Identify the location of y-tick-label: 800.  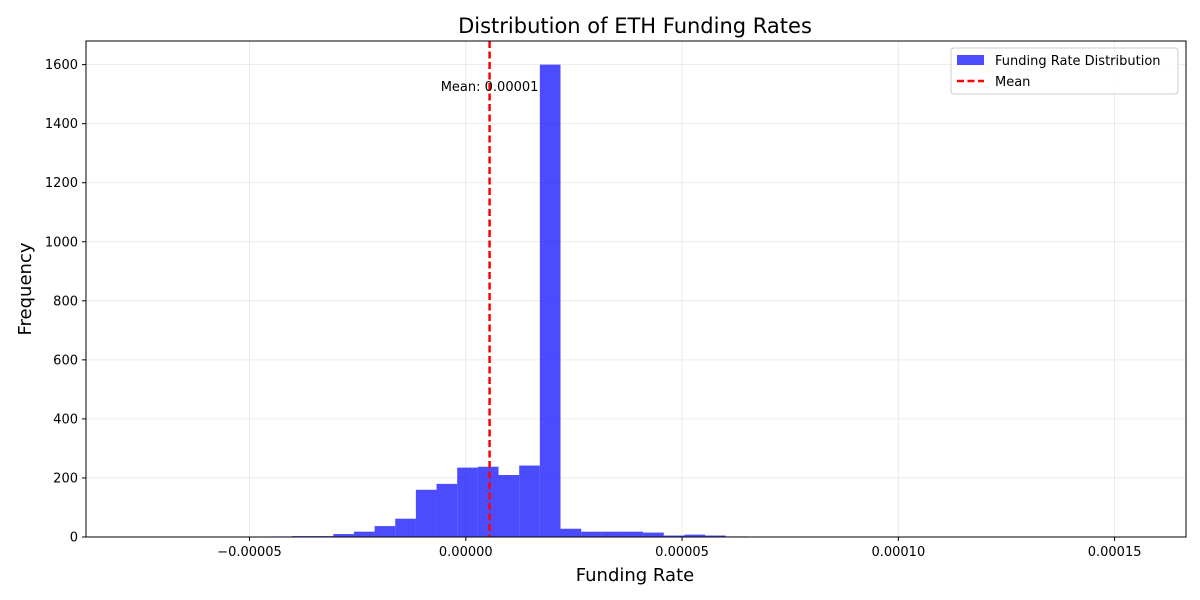
(65, 301).